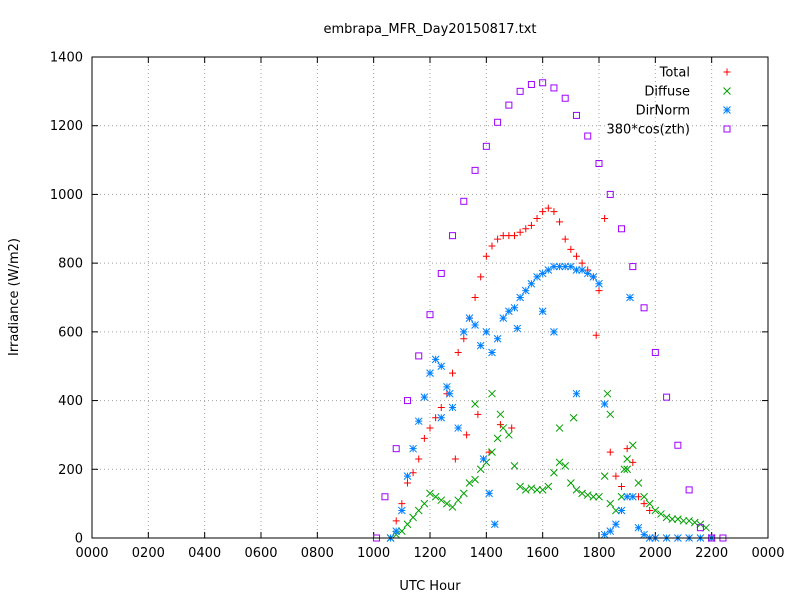 The height and width of the screenshot is (600, 800). What do you see at coordinates (667, 92) in the screenshot?
I see `legend-label: Diffuse` at bounding box center [667, 92].